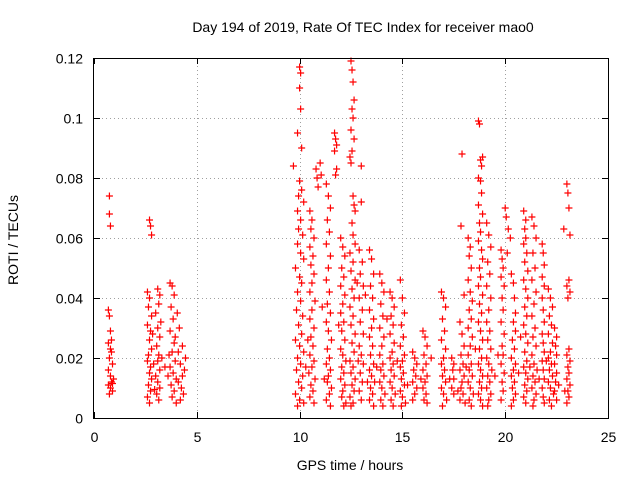 The height and width of the screenshot is (480, 640). What do you see at coordinates (79, 419) in the screenshot?
I see `y-tick-label: 0` at bounding box center [79, 419].